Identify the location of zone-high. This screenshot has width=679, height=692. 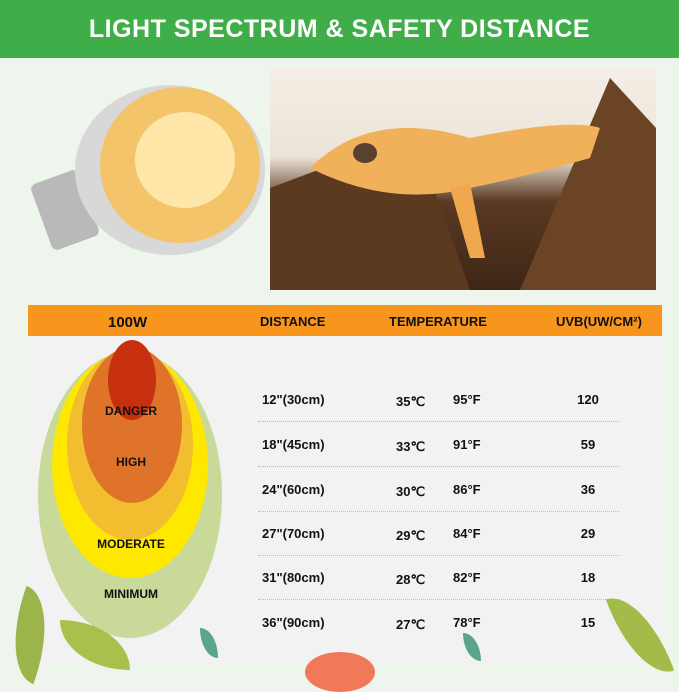
(132, 425).